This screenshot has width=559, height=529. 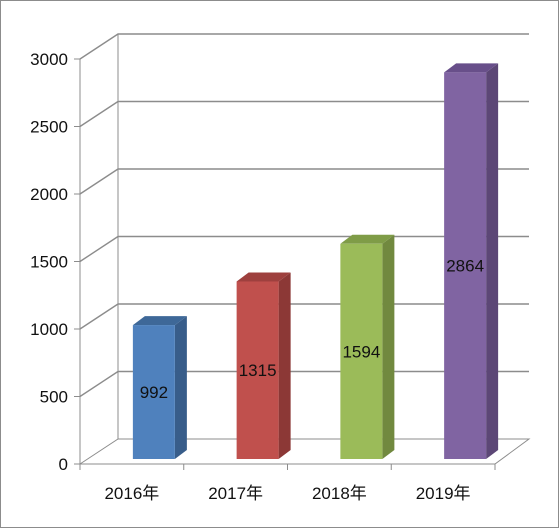 I want to click on x-axis-tick-labels: 2016年 2017年 2018年 2019年, so click(x=287, y=483).